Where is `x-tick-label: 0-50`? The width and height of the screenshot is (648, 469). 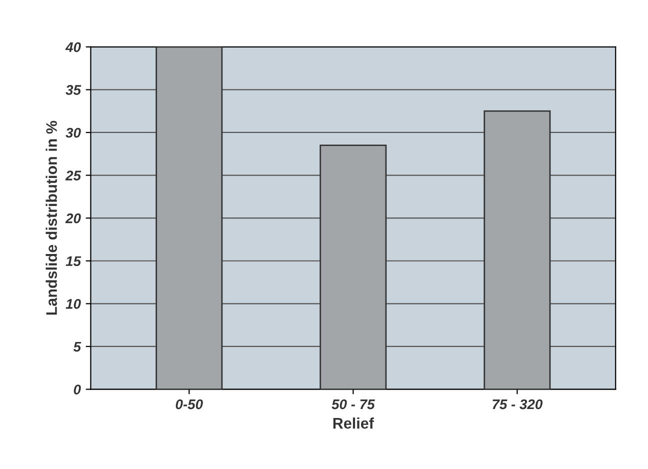
x-tick-label: 0-50 is located at coordinates (189, 404).